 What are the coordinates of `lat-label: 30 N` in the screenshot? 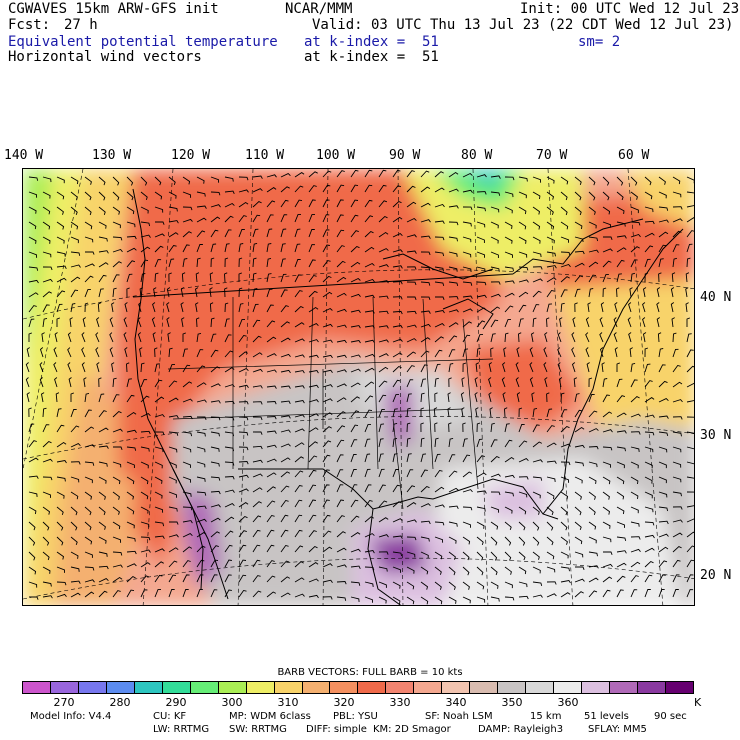 It's located at (716, 435).